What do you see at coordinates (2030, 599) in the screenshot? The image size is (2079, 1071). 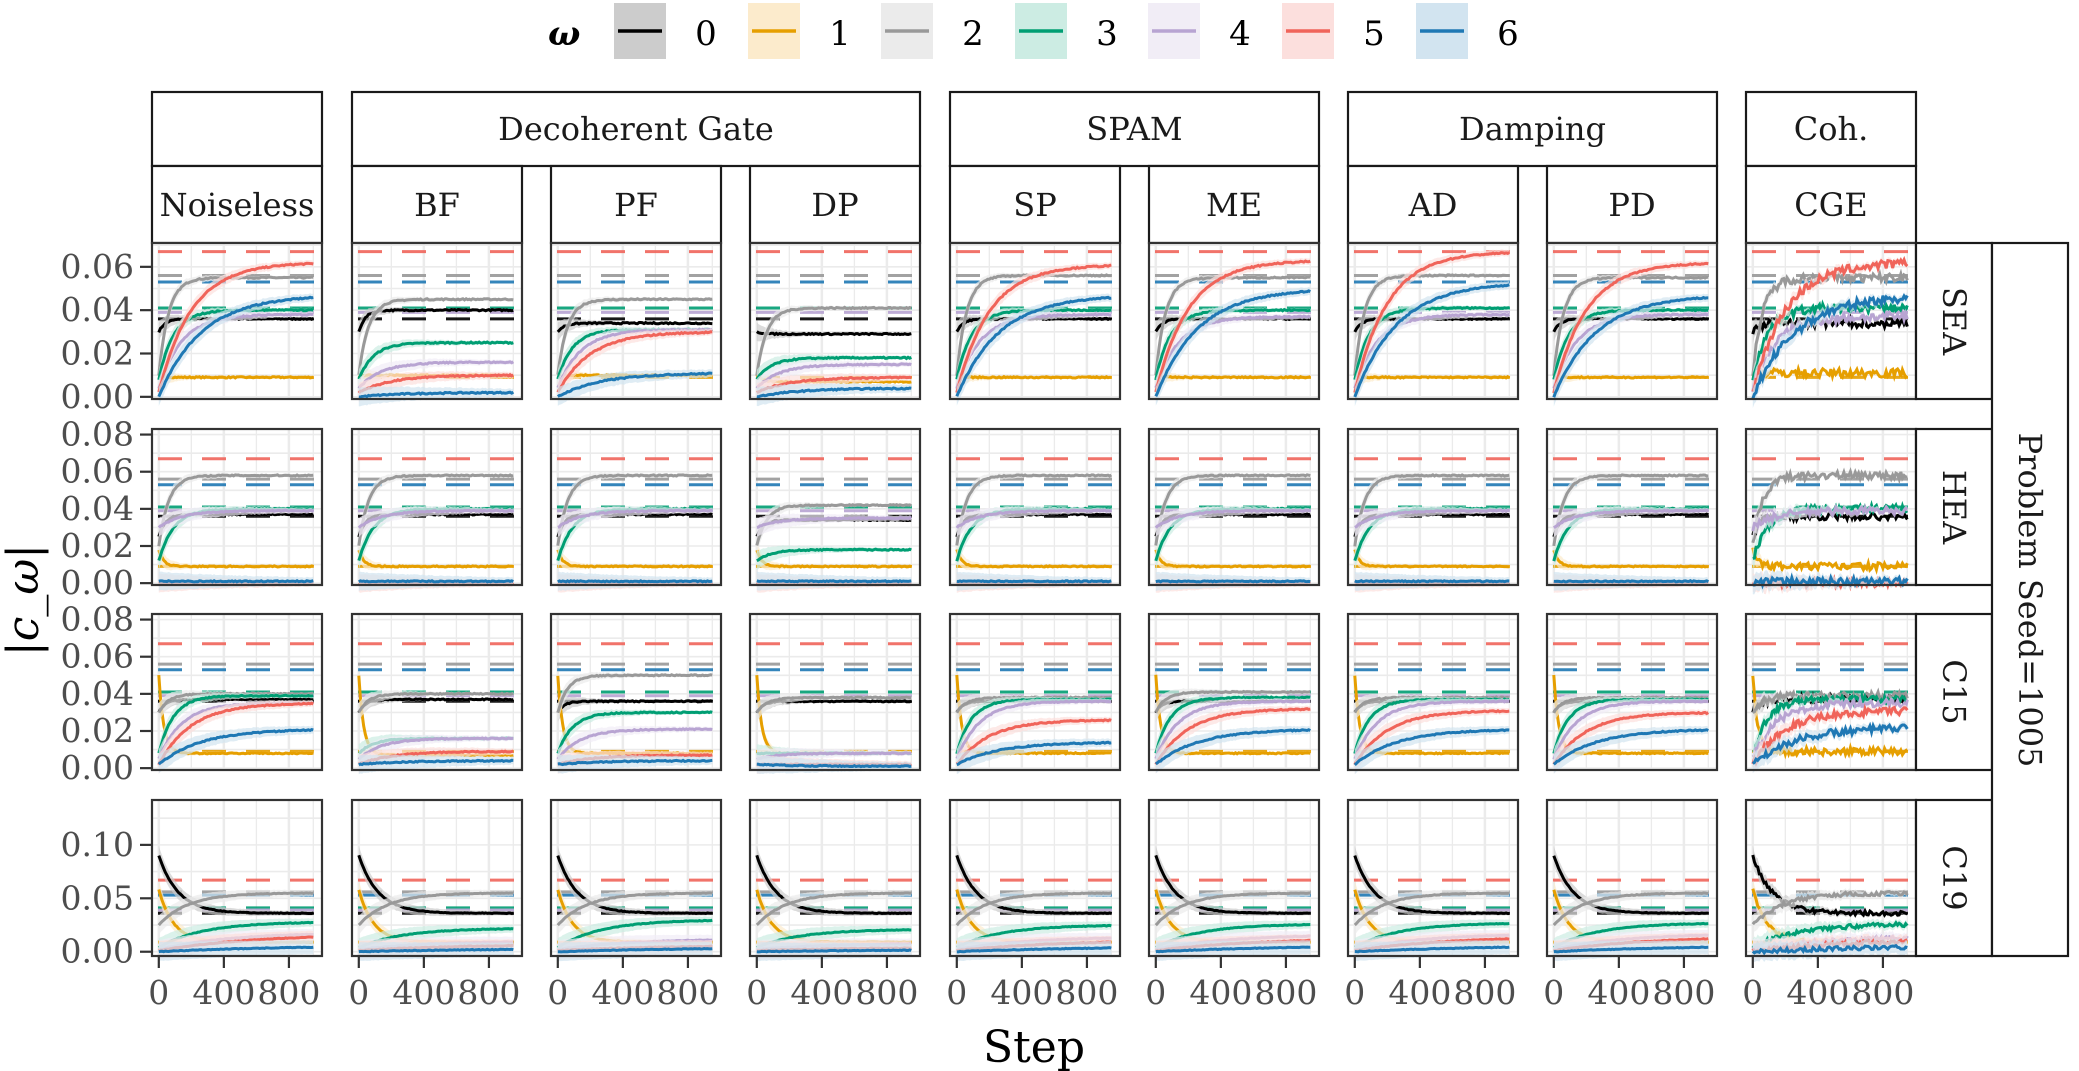 I see `outer-row-strip: Problem Seed=1005` at bounding box center [2030, 599].